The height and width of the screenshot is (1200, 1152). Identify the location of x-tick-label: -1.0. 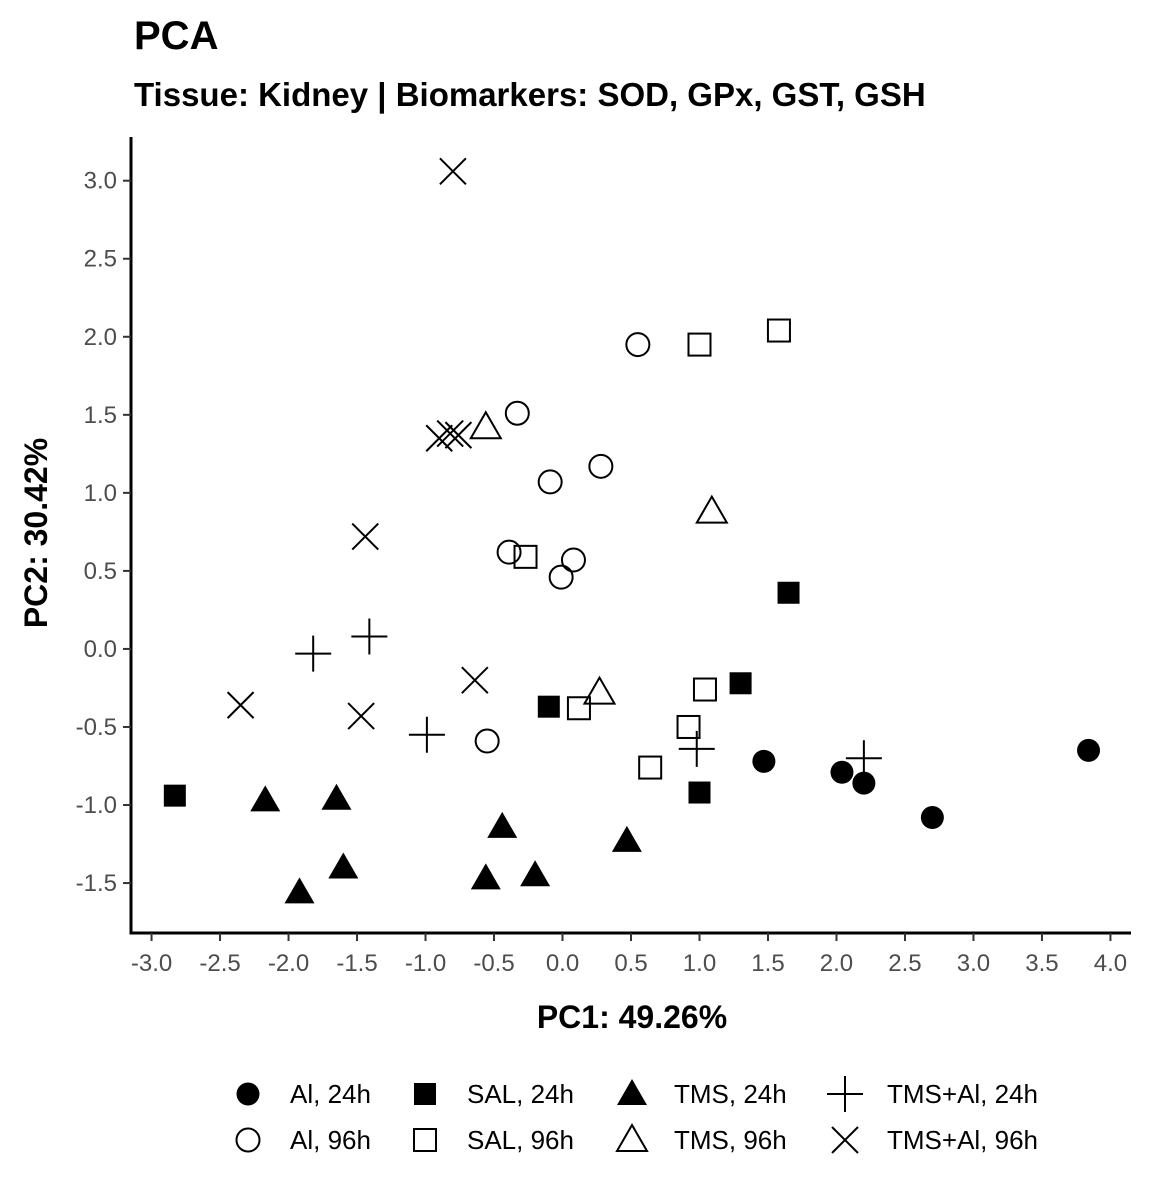
(425, 963).